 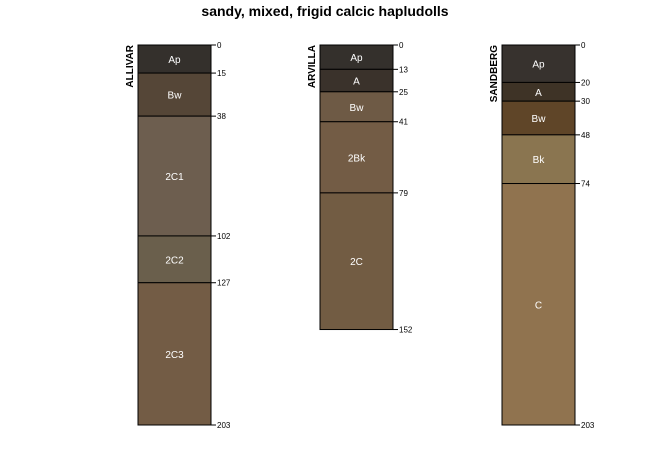 I want to click on depth-label: 30, so click(x=585, y=101).